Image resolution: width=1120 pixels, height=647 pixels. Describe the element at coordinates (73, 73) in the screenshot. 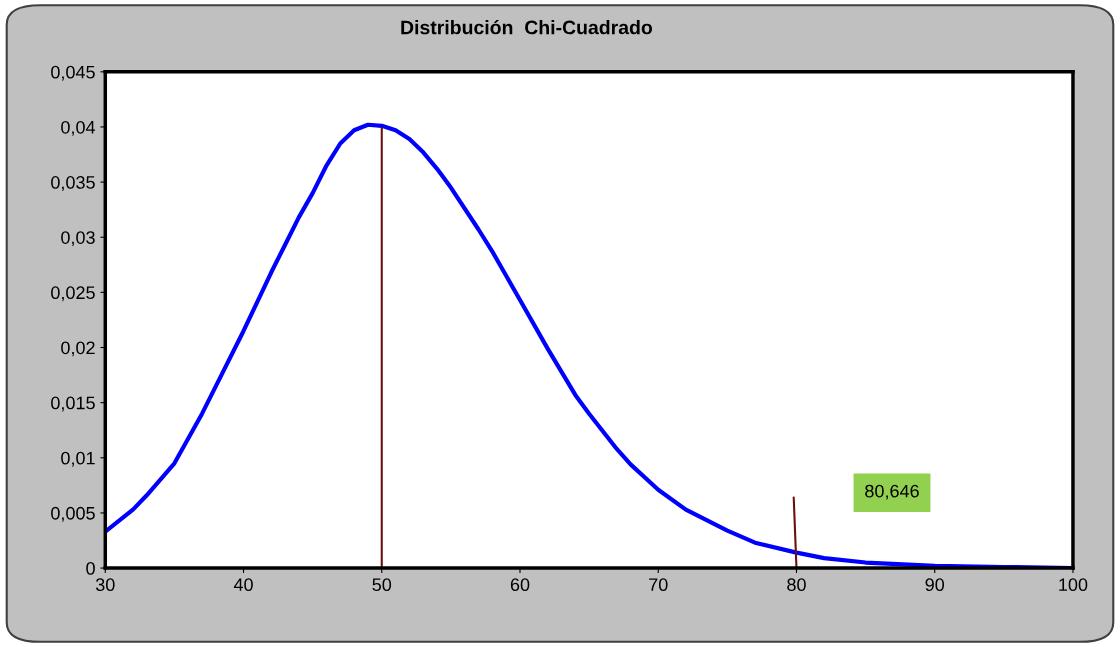

I see `y-tick-label: 0,045` at that location.